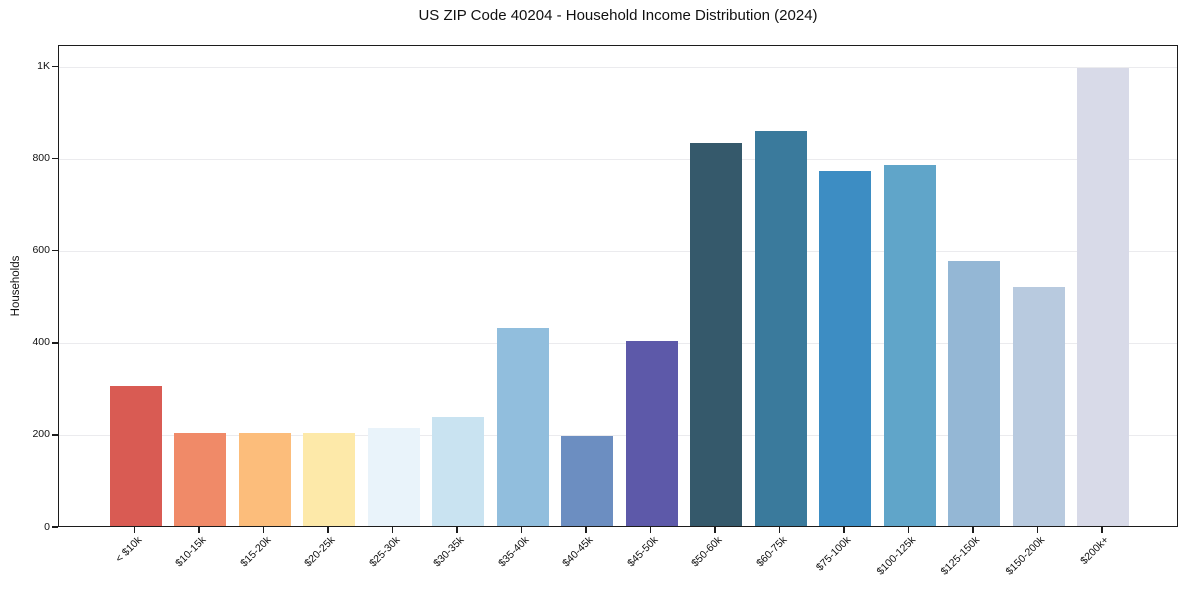 This screenshot has width=1189, height=590. Describe the element at coordinates (41, 158) in the screenshot. I see `y-tick-label: 800` at that location.